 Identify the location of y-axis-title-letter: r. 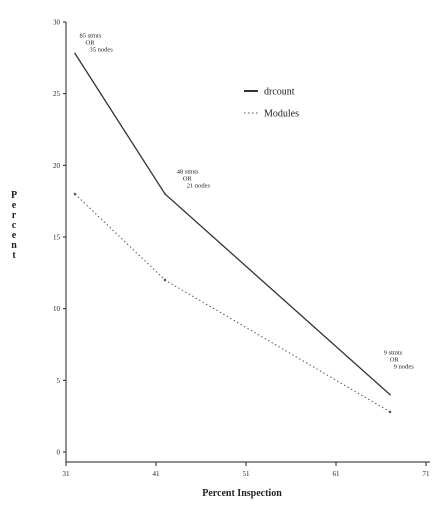
(14, 215).